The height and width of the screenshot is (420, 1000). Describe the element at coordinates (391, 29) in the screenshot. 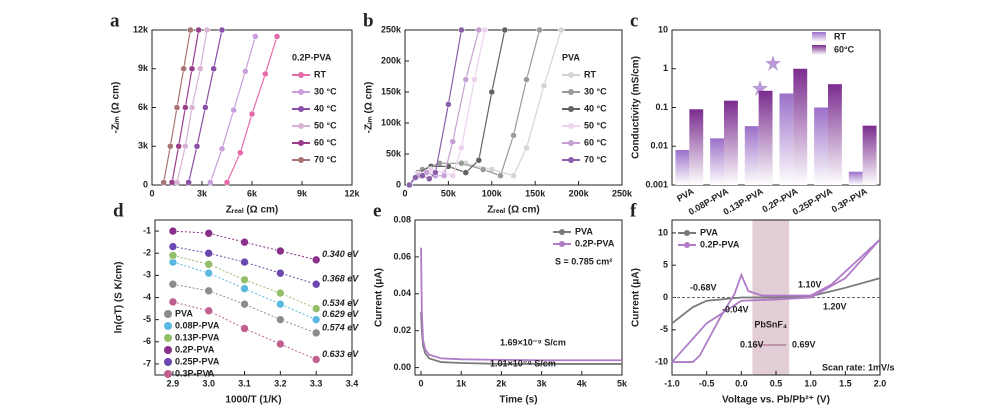

I see `y-tick-label: 250k` at that location.